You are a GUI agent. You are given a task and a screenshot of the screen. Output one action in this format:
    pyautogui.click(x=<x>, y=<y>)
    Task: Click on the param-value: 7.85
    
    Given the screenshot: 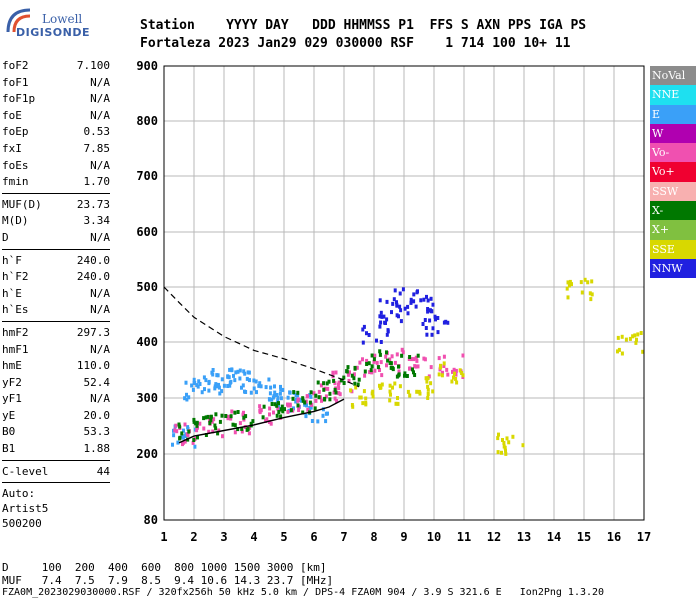 What is the action you would take?
    pyautogui.click(x=97, y=148)
    